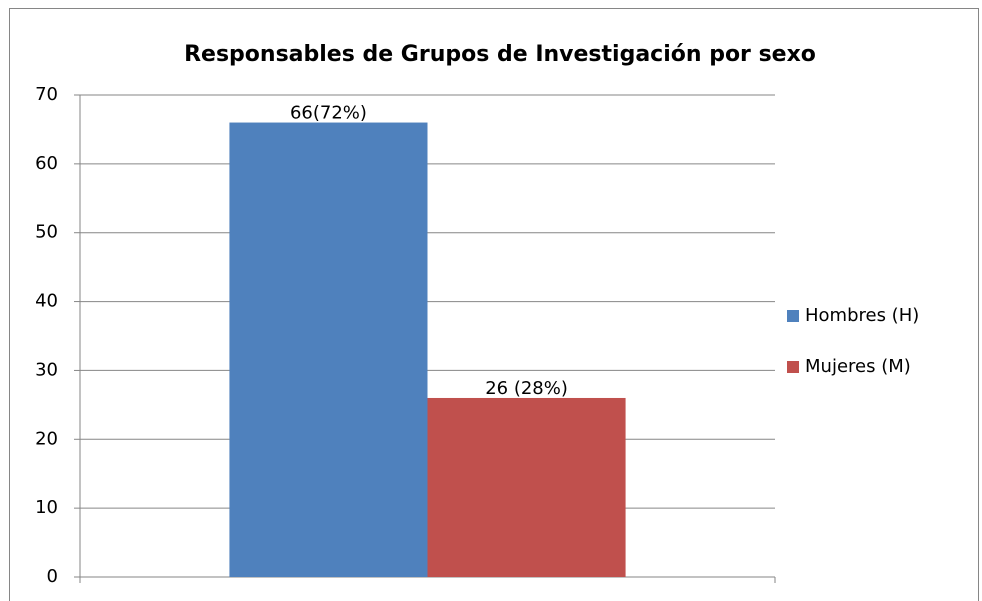 This screenshot has width=982, height=601. Describe the element at coordinates (46, 94) in the screenshot. I see `y-tick-label: 70` at that location.